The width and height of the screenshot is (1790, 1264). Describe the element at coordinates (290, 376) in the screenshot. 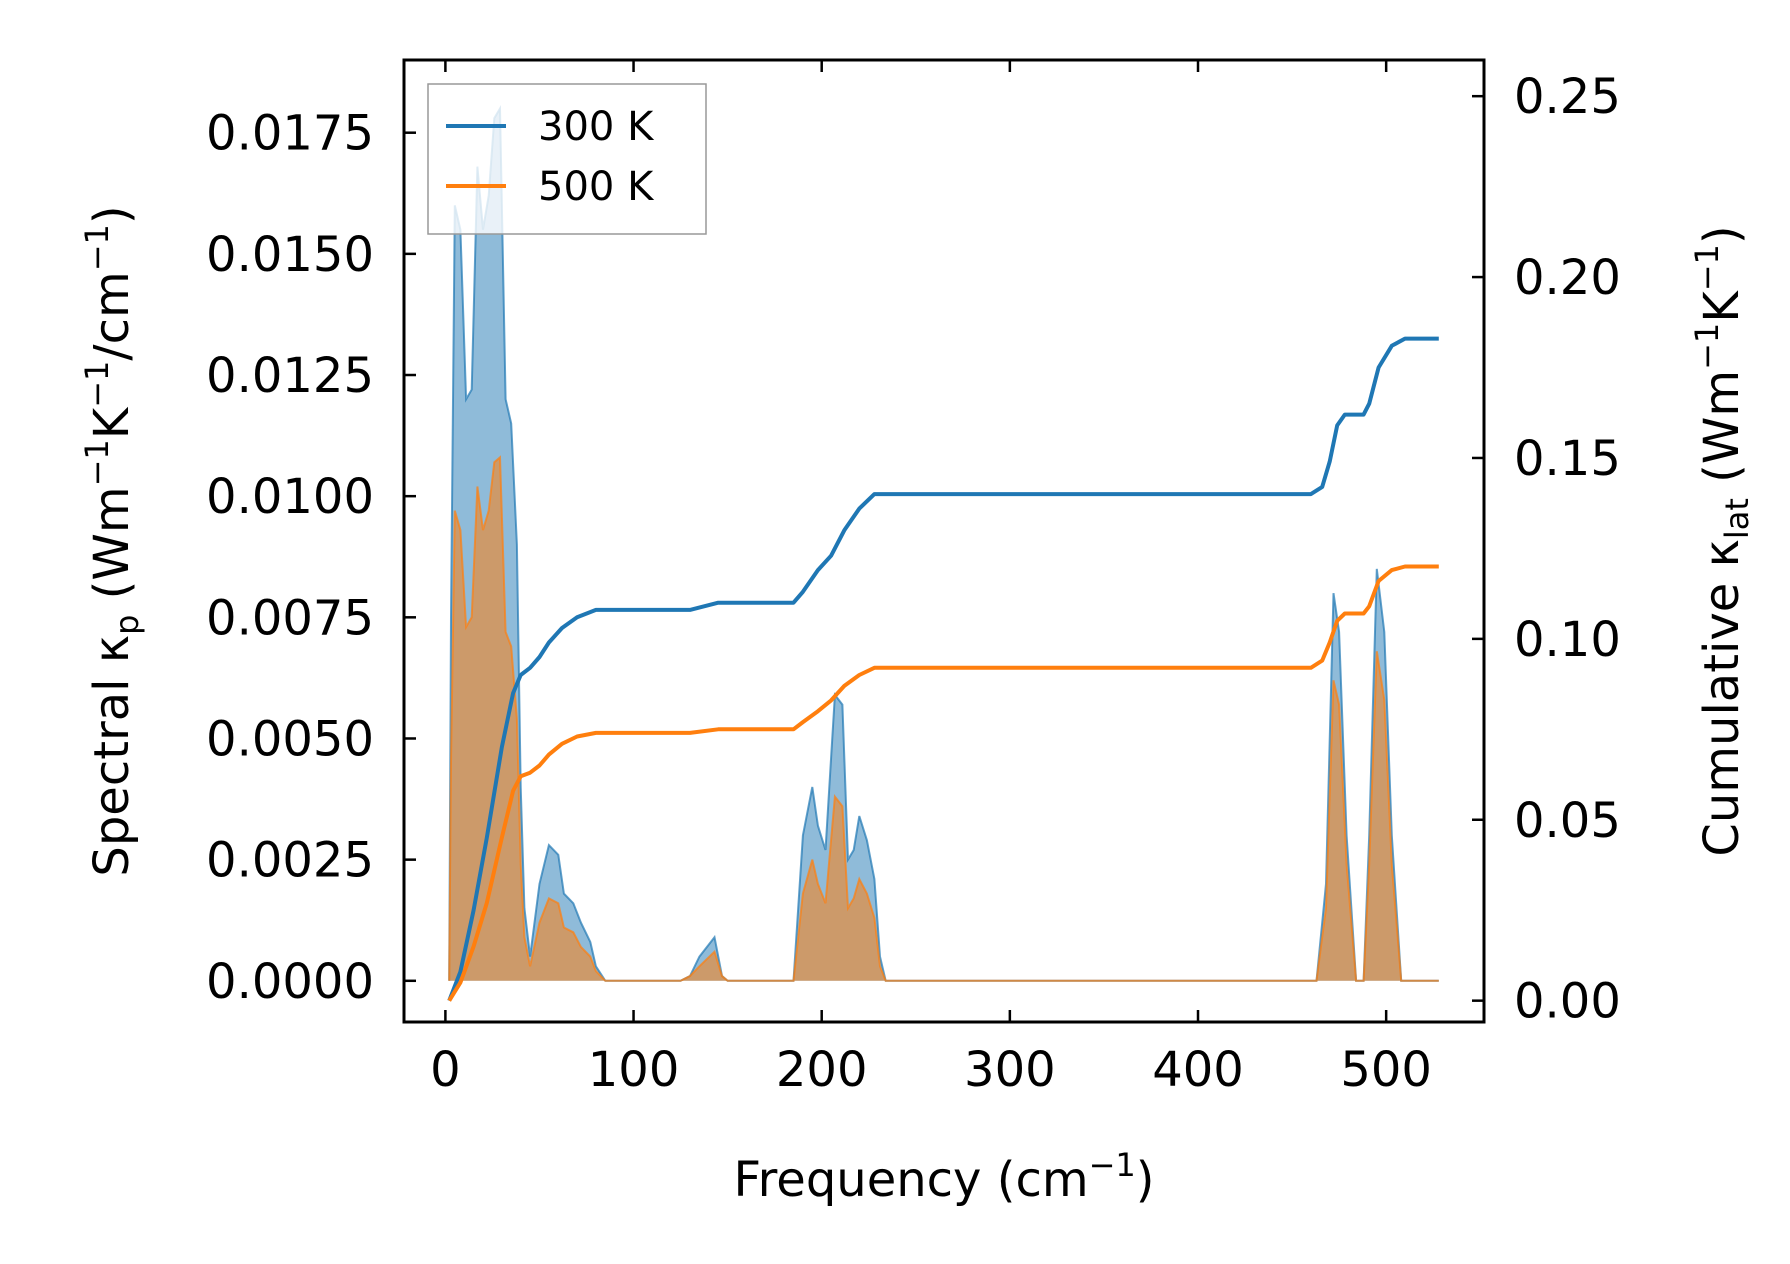

I see `left-y-tick-label: 0.0125` at that location.